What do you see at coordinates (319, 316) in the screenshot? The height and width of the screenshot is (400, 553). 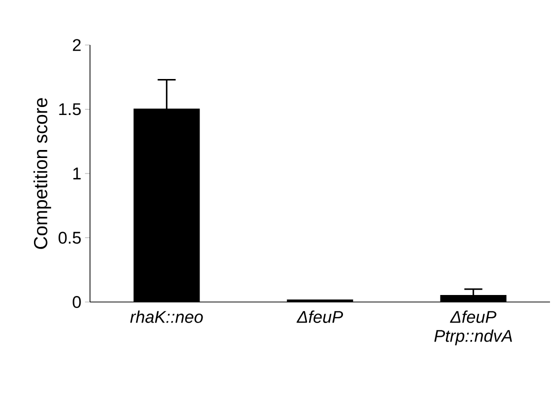 I see `x-tick-label: ΔfeuP` at bounding box center [319, 316].